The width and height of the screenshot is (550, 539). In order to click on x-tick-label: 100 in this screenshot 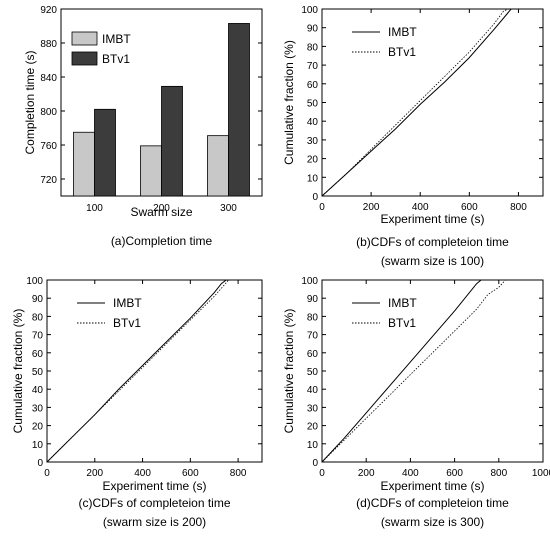, I will do `click(94, 208)`.